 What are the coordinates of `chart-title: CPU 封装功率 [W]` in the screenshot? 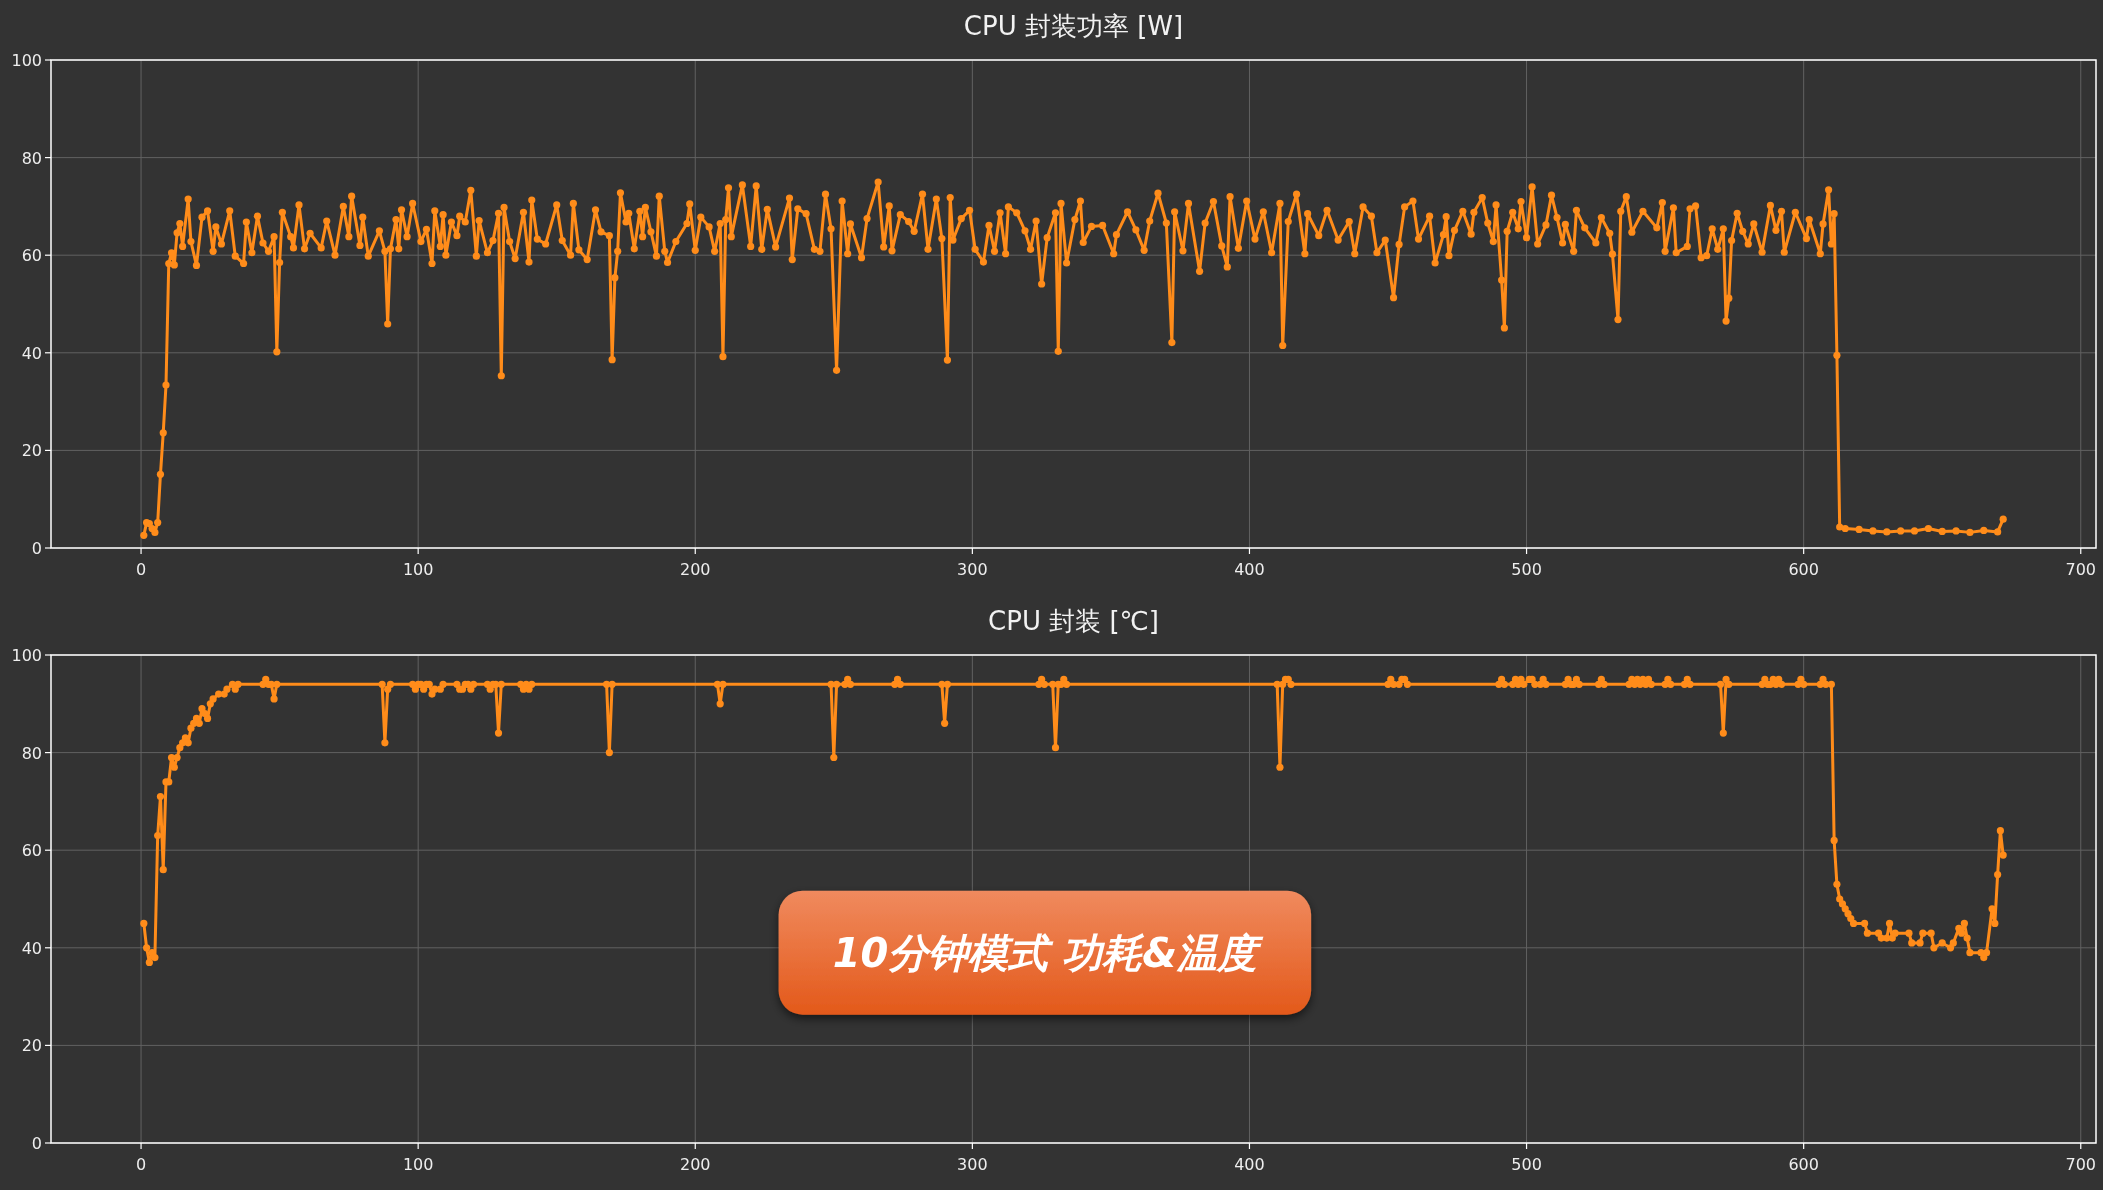 It's located at (1073, 26).